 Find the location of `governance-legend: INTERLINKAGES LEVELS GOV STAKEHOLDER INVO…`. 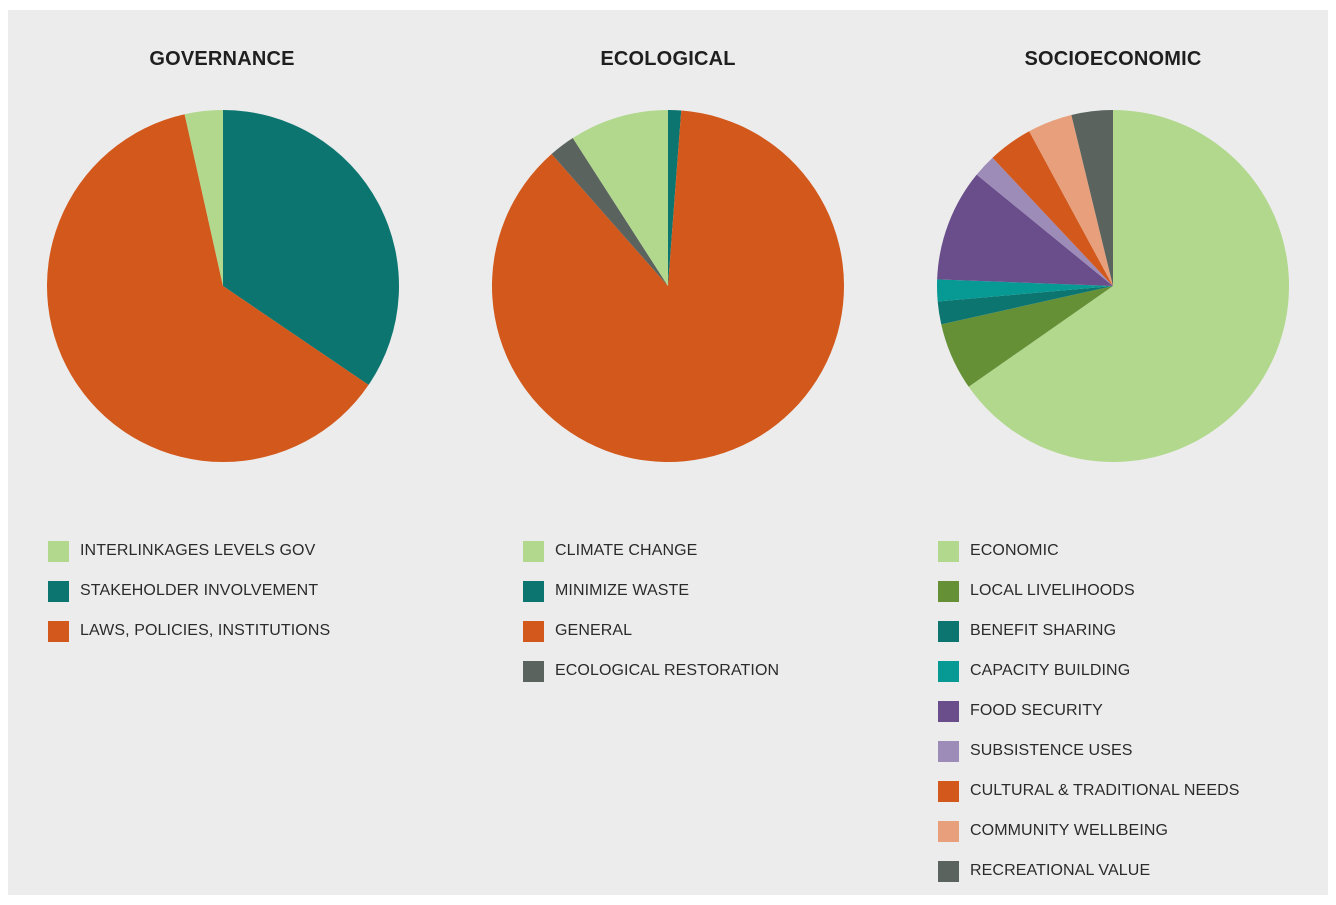

governance-legend: INTERLINKAGES LEVELS GOV STAKEHOLDER INVO… is located at coordinates (189, 591).